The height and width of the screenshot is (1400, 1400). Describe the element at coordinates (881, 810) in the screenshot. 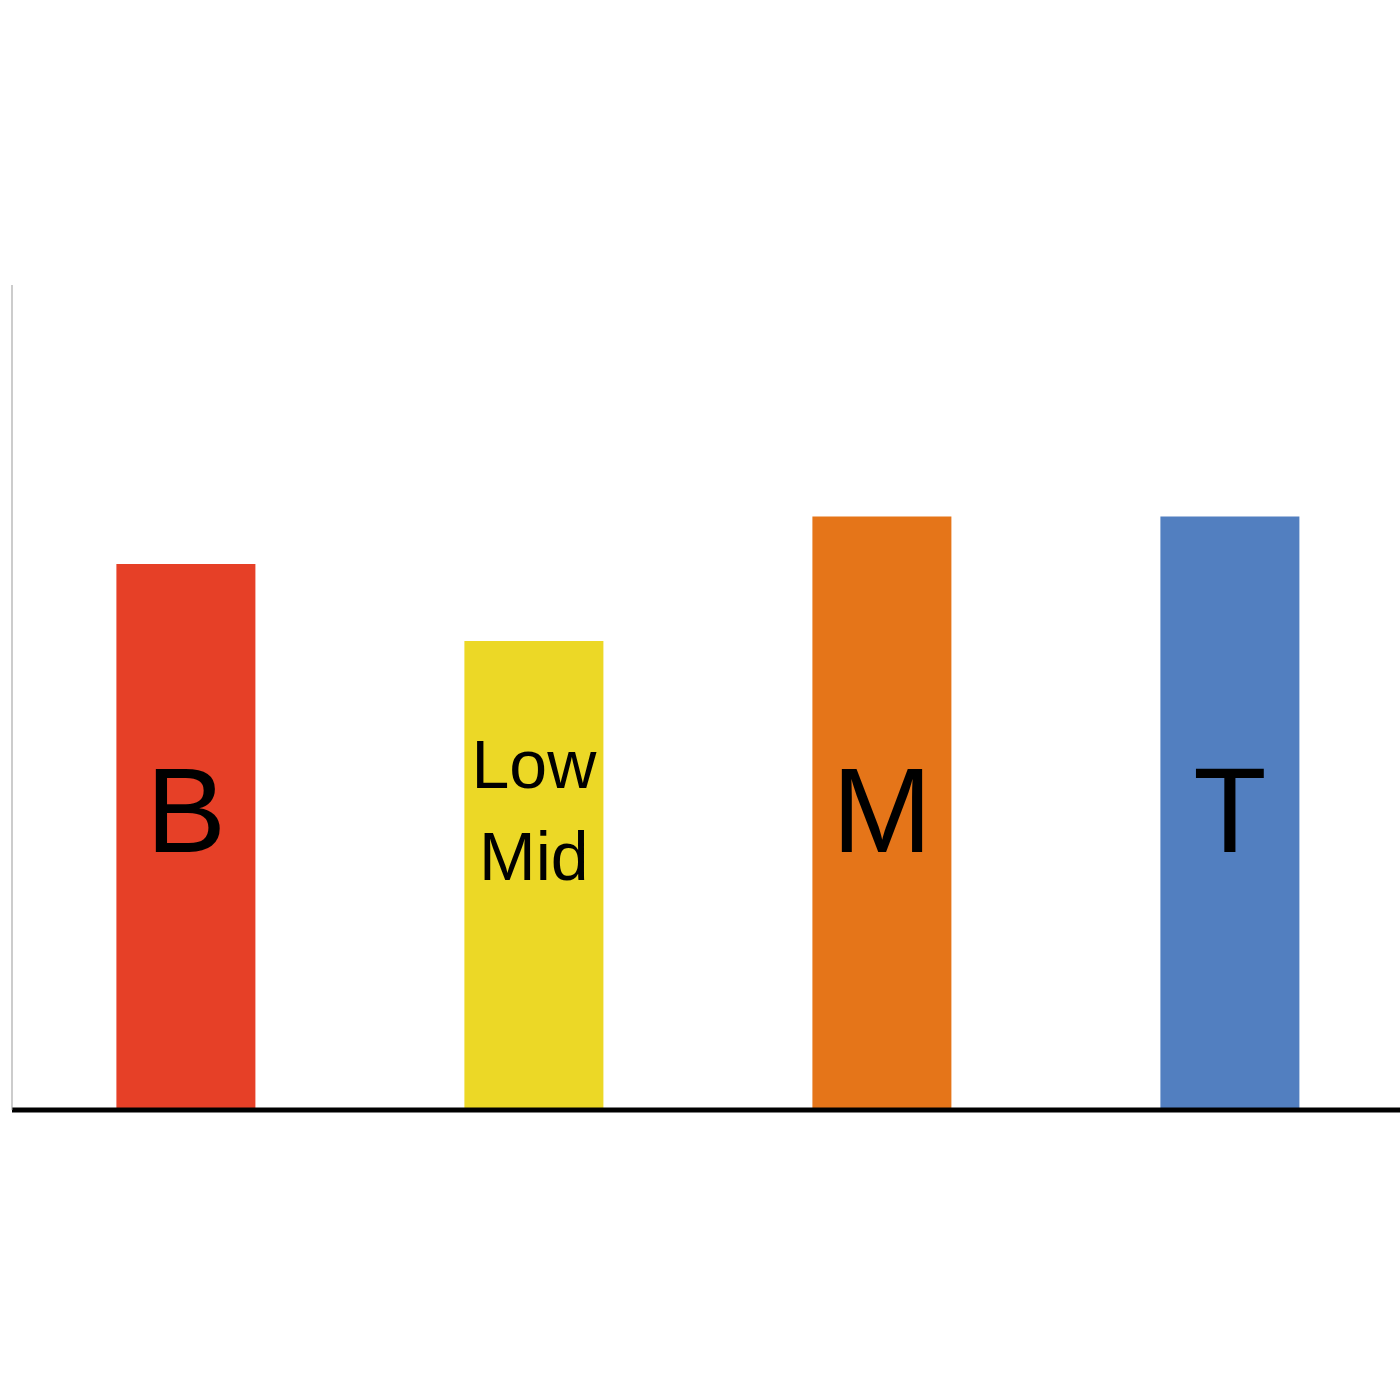

I see `x-tick-label: M` at that location.